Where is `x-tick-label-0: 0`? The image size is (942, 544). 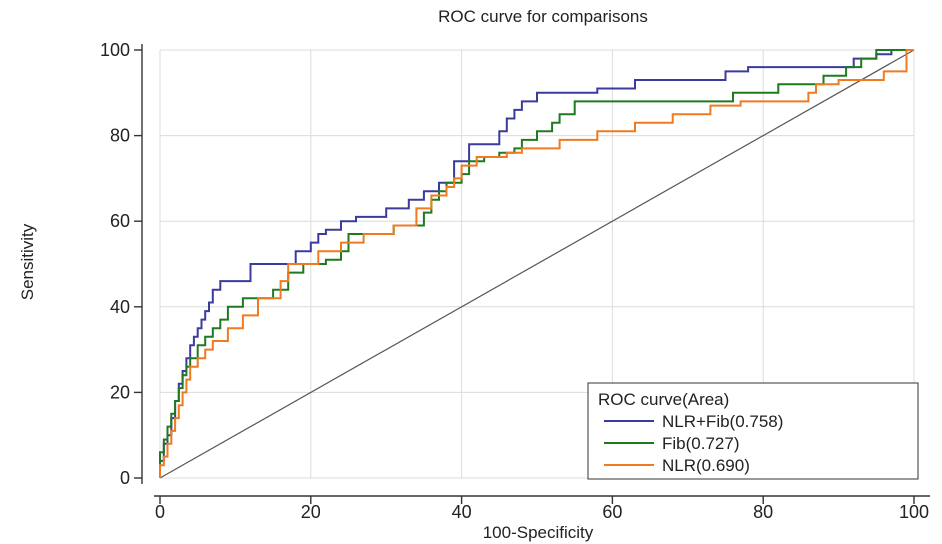 x-tick-label-0: 0 is located at coordinates (160, 512).